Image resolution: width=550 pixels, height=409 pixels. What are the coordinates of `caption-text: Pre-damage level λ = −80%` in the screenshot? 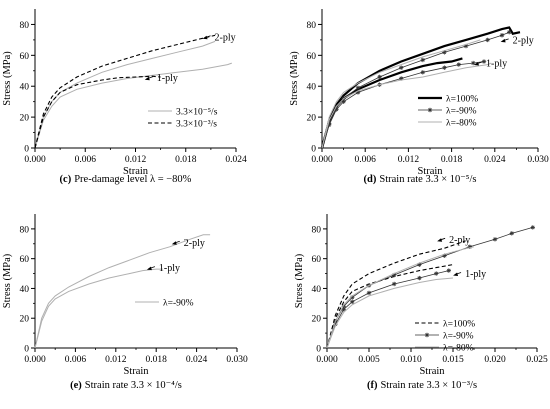 It's located at (132, 179).